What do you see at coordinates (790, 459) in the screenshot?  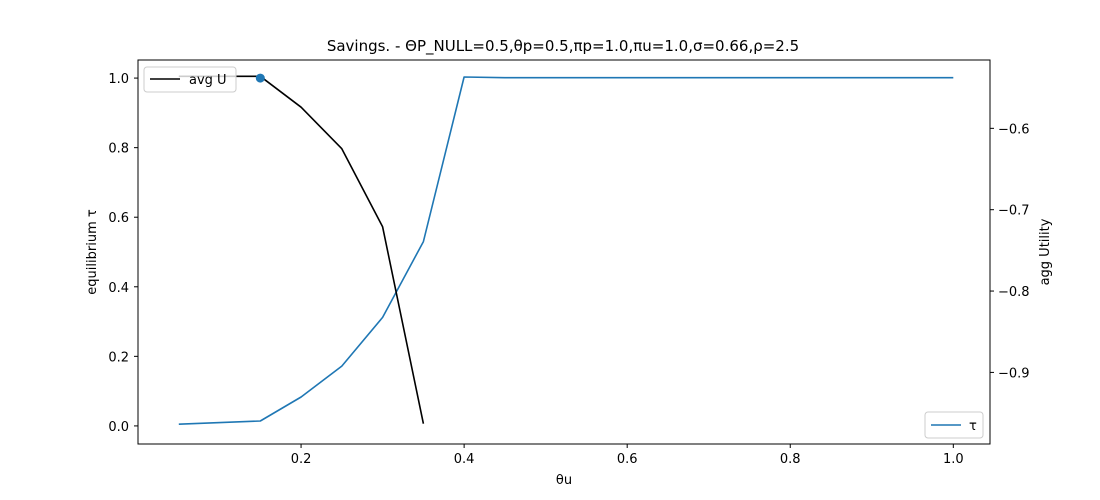 I see `x-tick-label: 0.8` at bounding box center [790, 459].